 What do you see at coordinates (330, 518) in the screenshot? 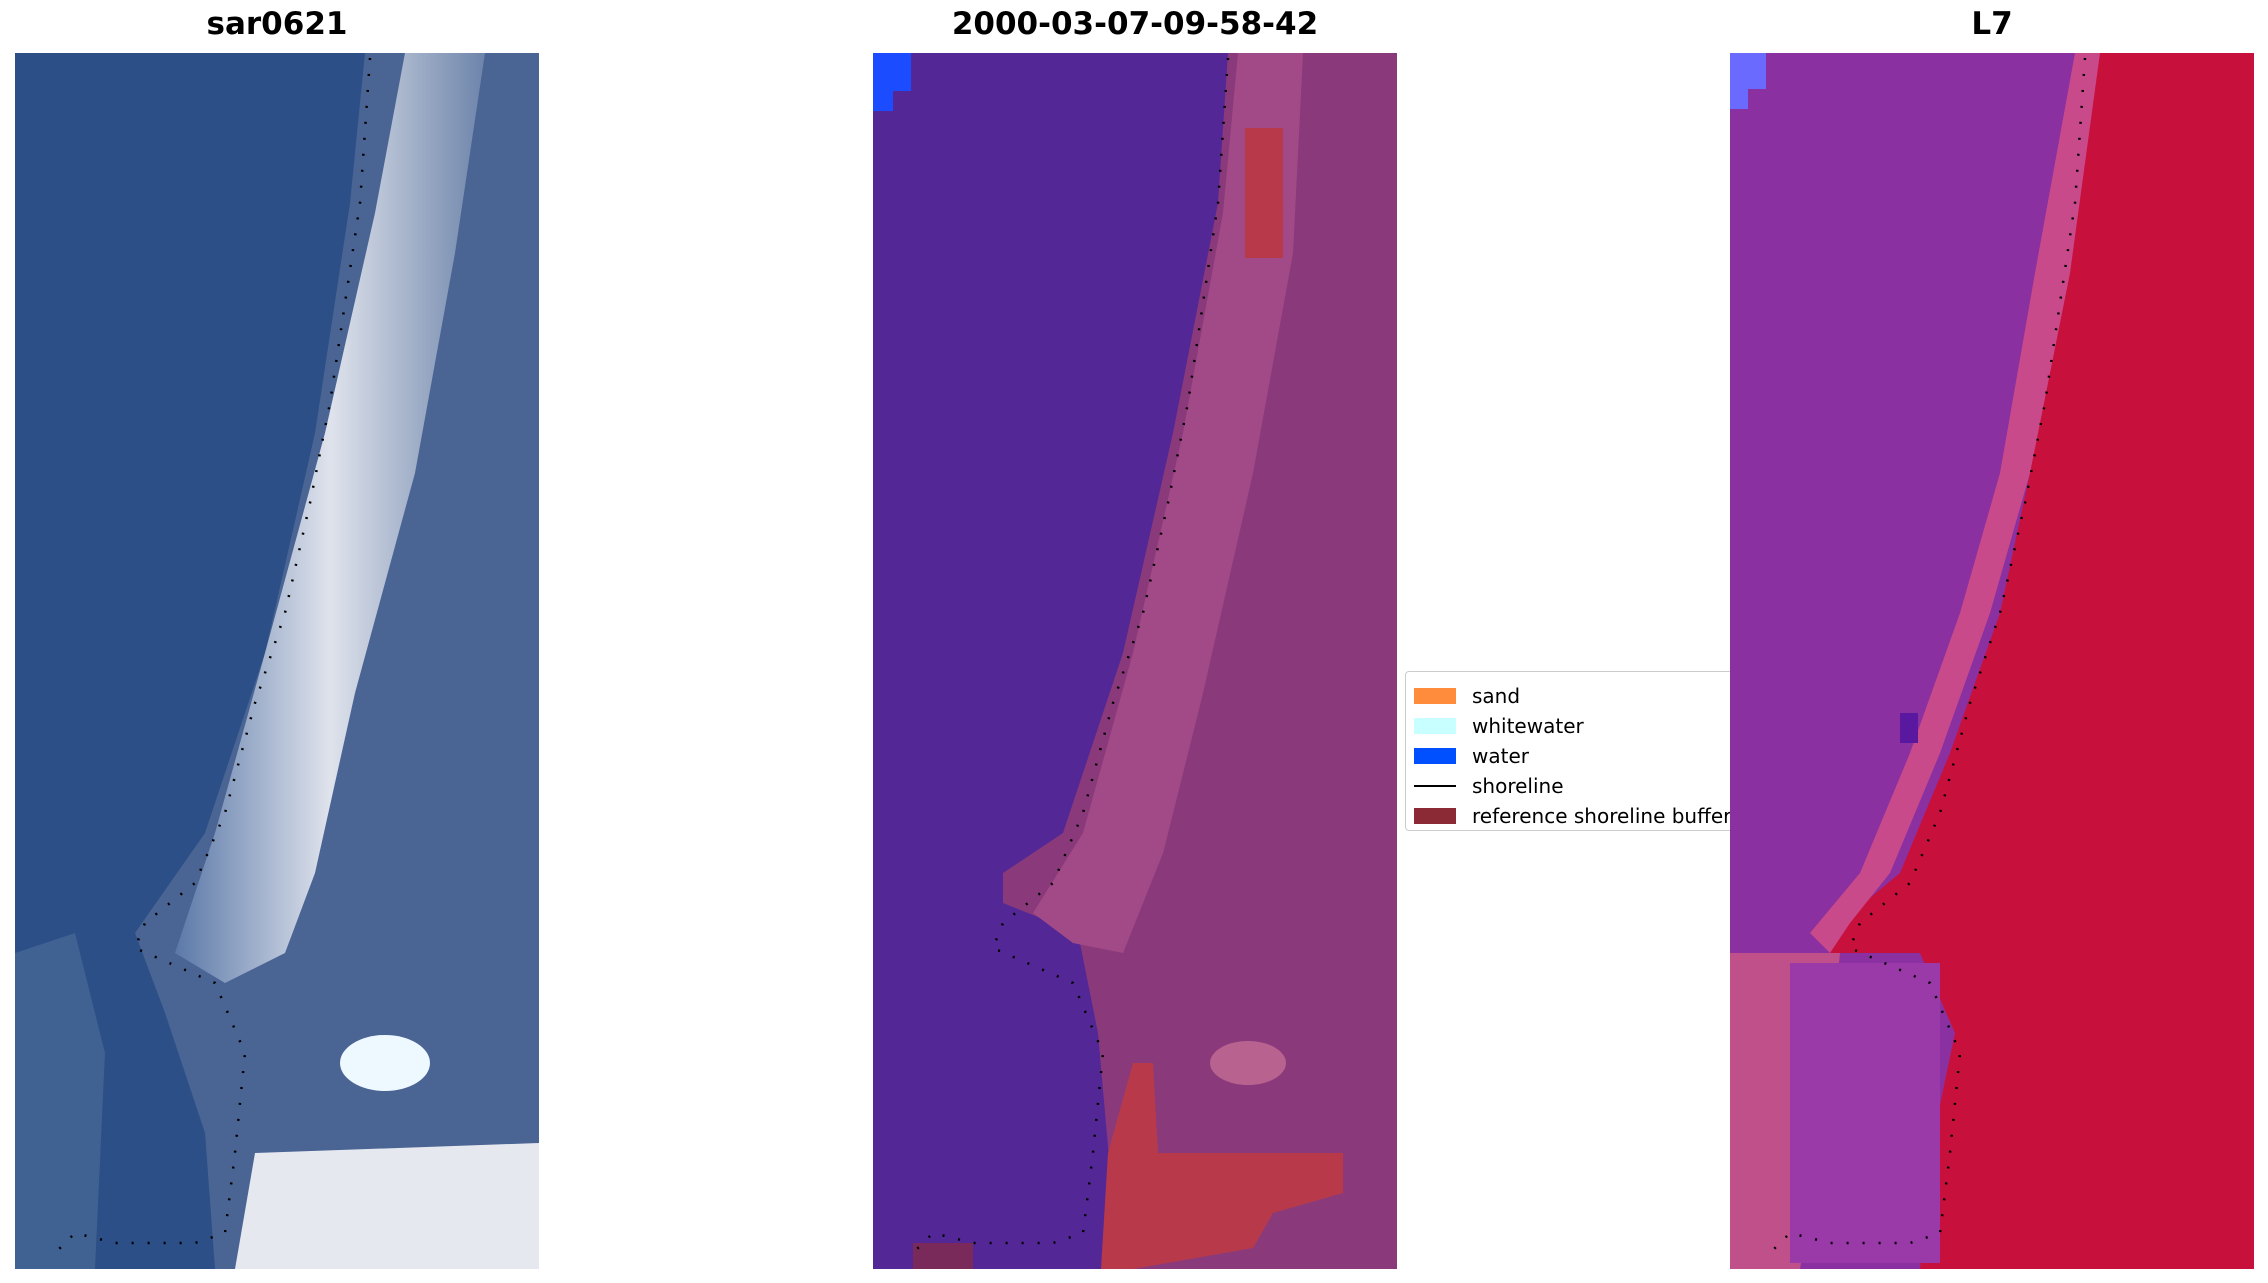
I see `beach-strip` at bounding box center [330, 518].